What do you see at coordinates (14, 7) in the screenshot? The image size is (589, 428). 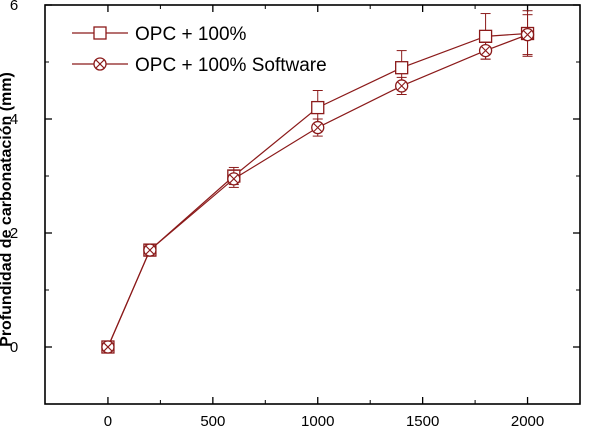 I see `y-tick-label: 6` at bounding box center [14, 7].